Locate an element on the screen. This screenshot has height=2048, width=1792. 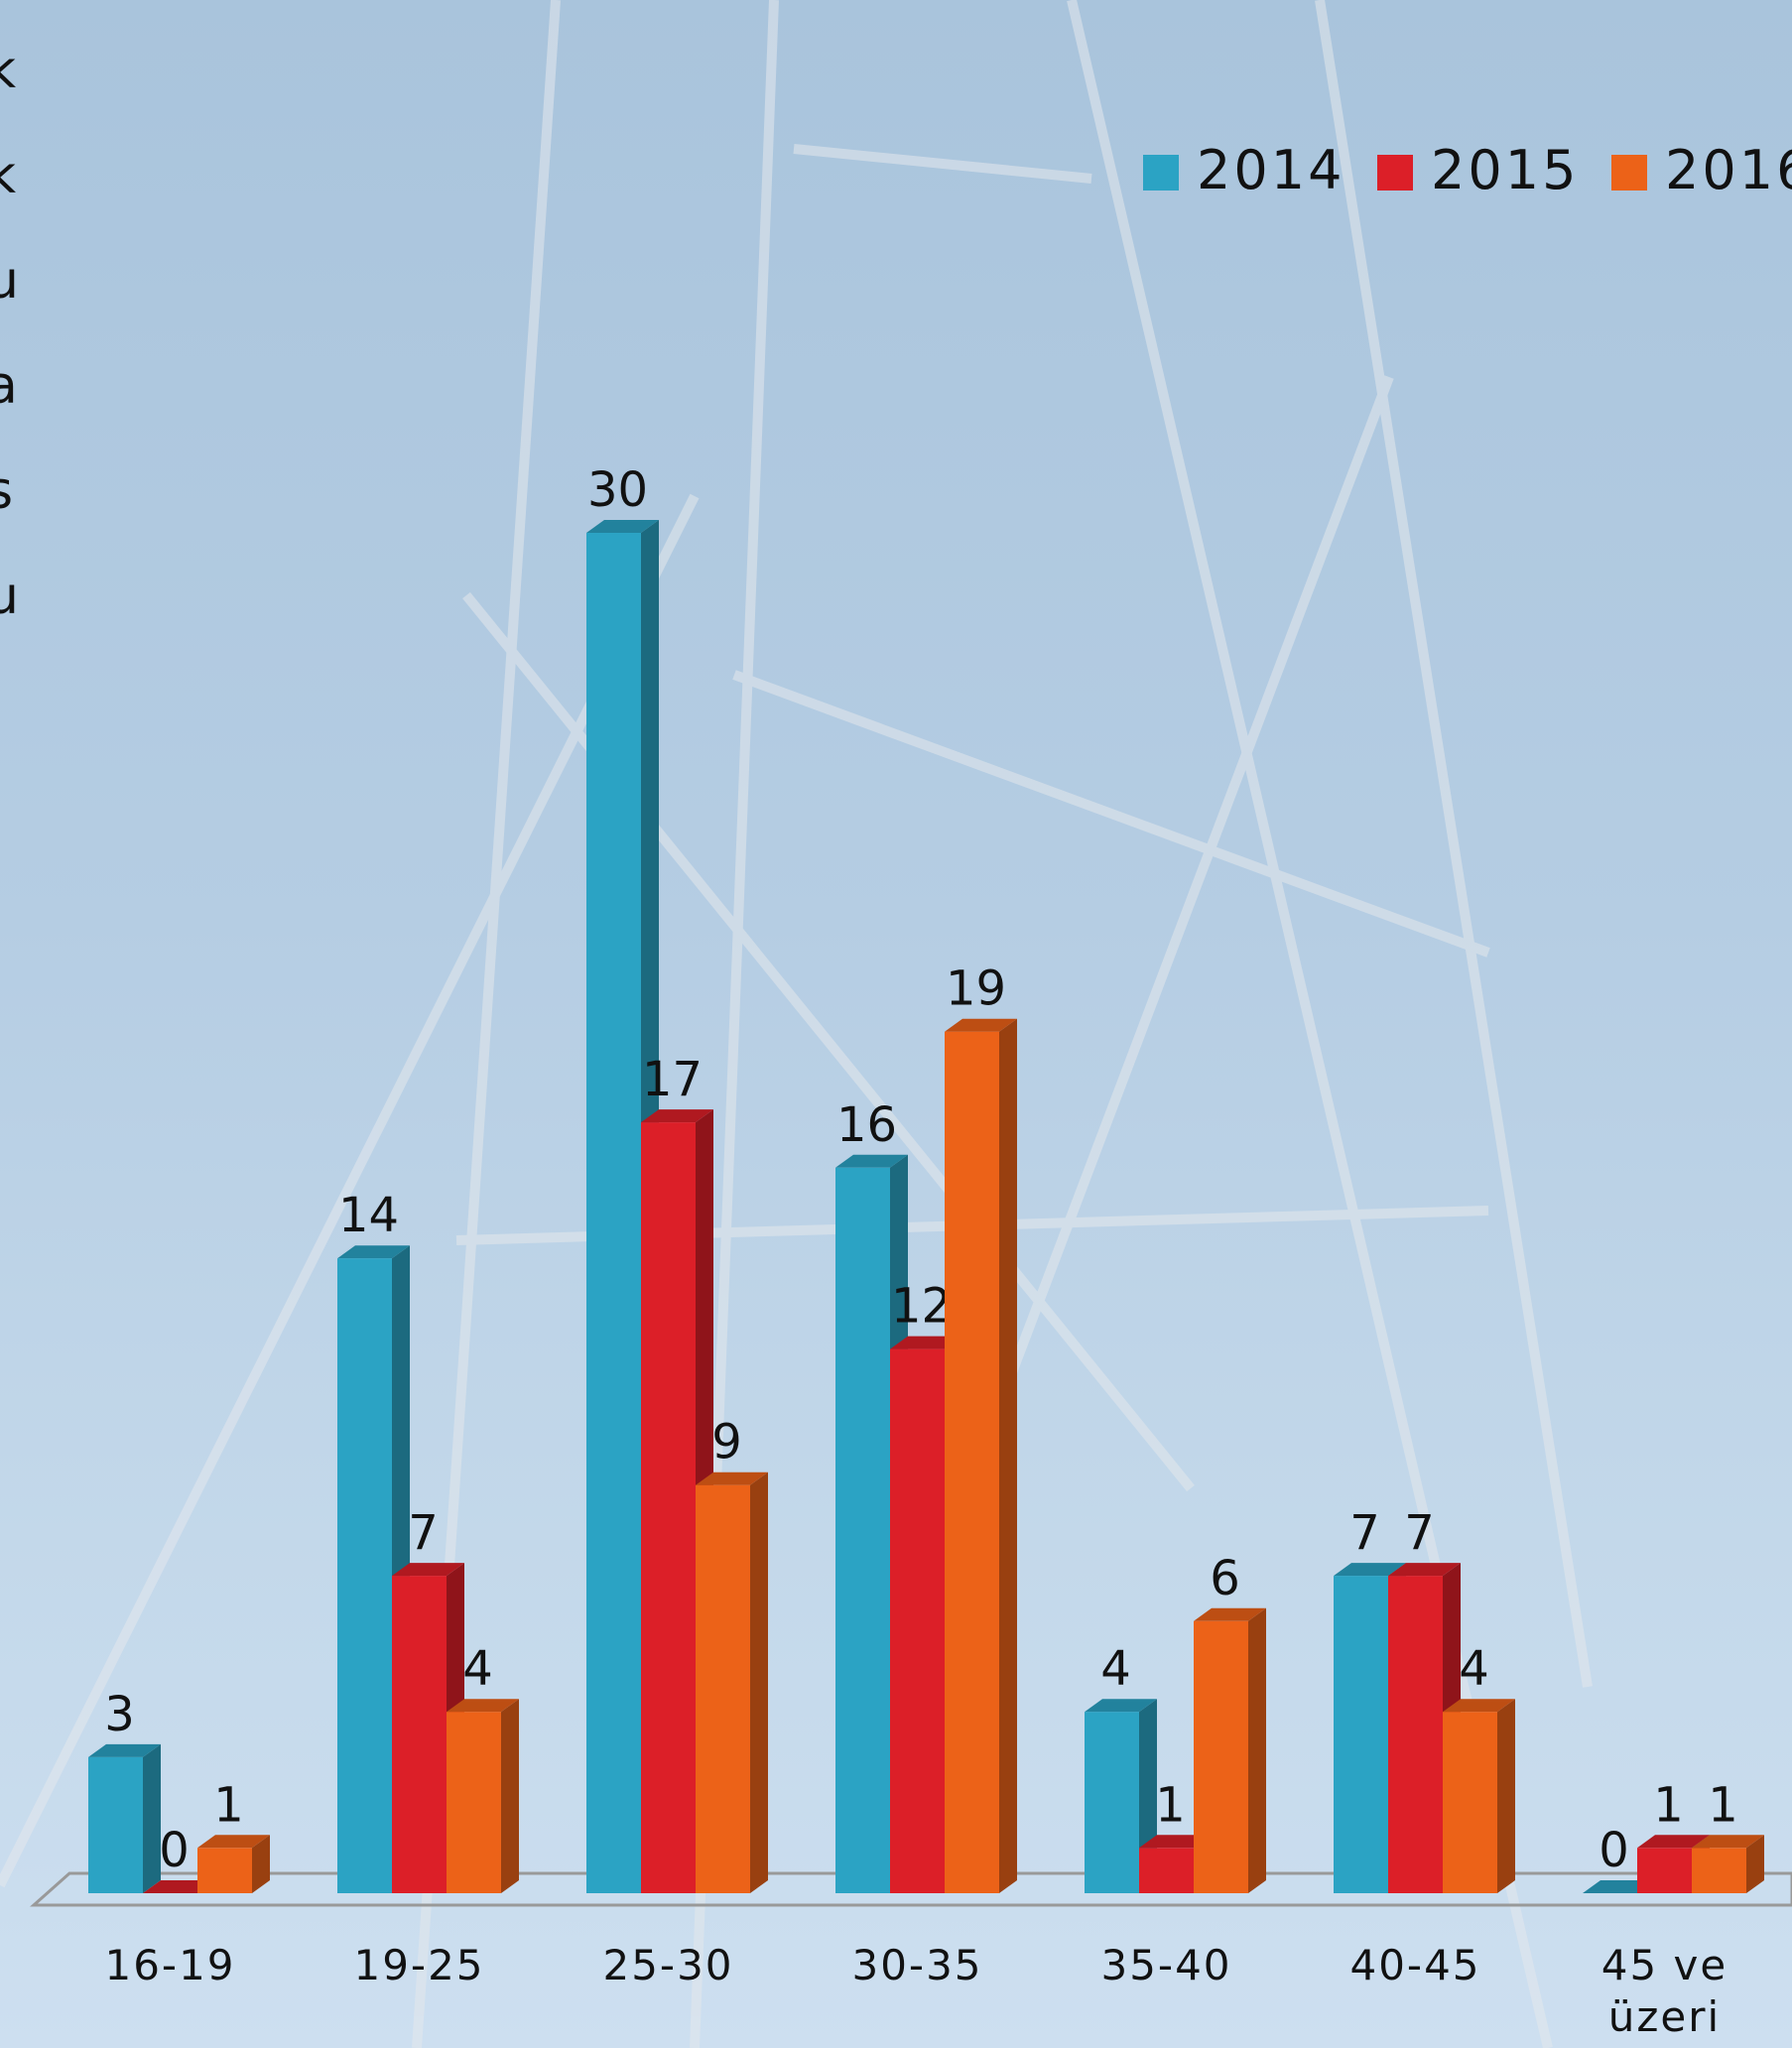
legend-label: 2016 is located at coordinates (1728, 170).